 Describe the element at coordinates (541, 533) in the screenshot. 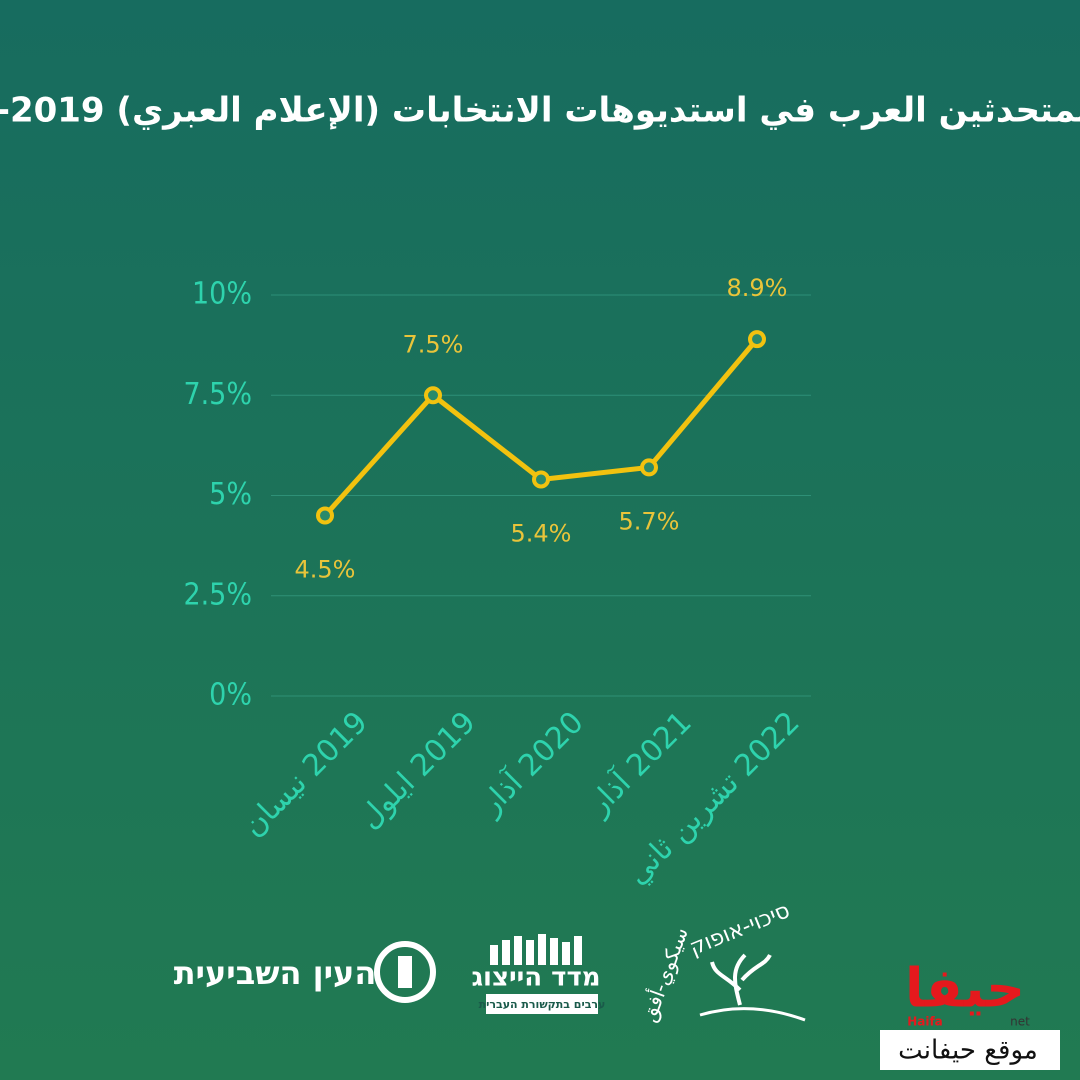

I see `value-label: 5.4%` at that location.